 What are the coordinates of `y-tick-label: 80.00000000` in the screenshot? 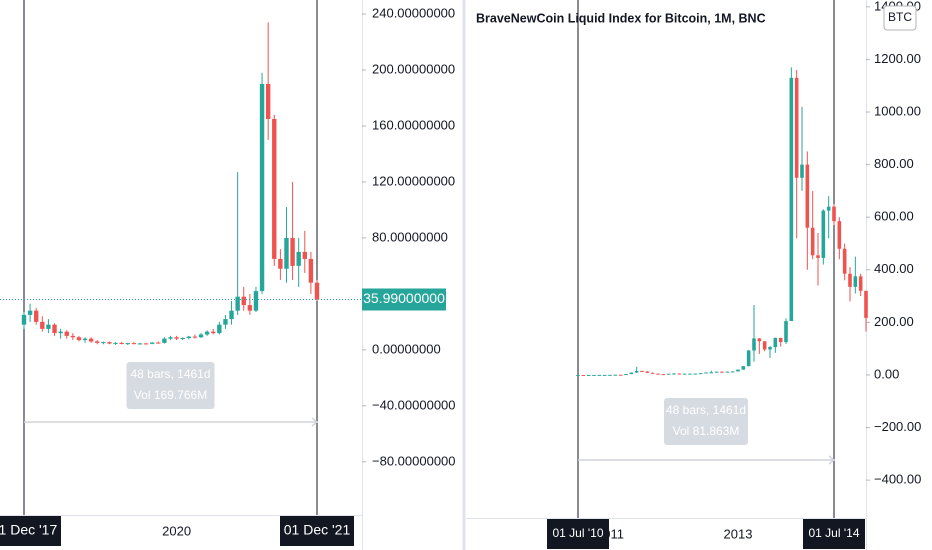 It's located at (410, 236).